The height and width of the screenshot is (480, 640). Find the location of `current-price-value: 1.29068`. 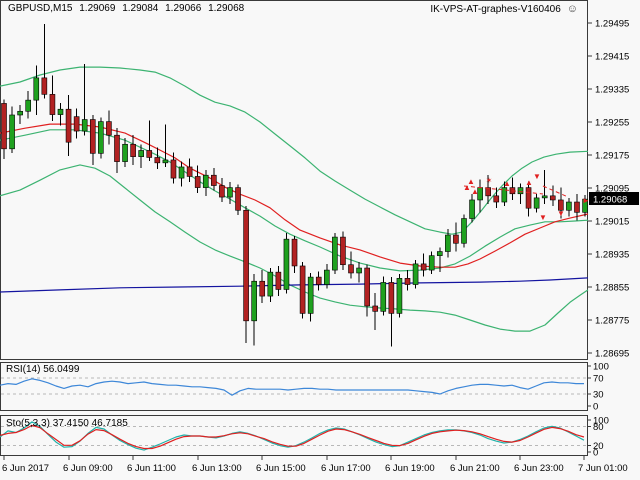

current-price-value: 1.29068 is located at coordinates (610, 200).